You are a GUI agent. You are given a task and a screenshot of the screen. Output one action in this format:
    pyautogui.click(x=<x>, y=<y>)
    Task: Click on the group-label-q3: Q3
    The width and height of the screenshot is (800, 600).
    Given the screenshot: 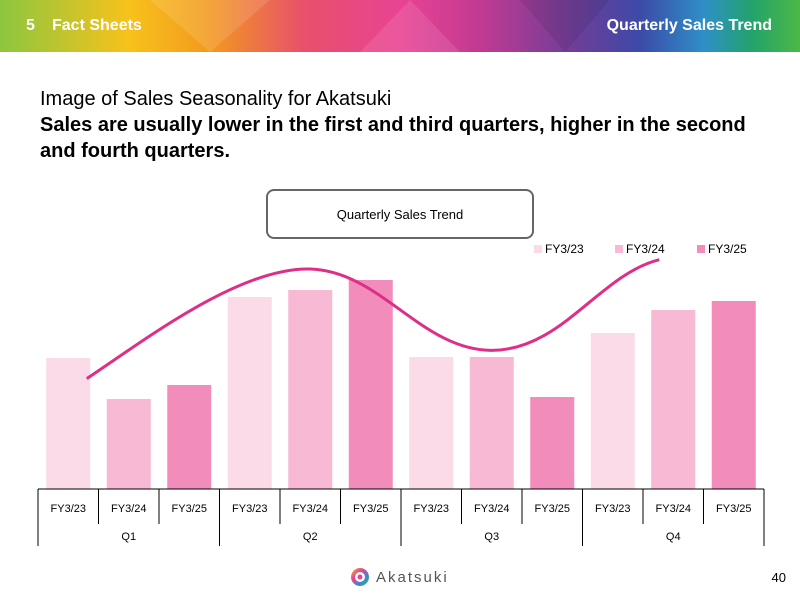 What is the action you would take?
    pyautogui.click(x=491, y=537)
    